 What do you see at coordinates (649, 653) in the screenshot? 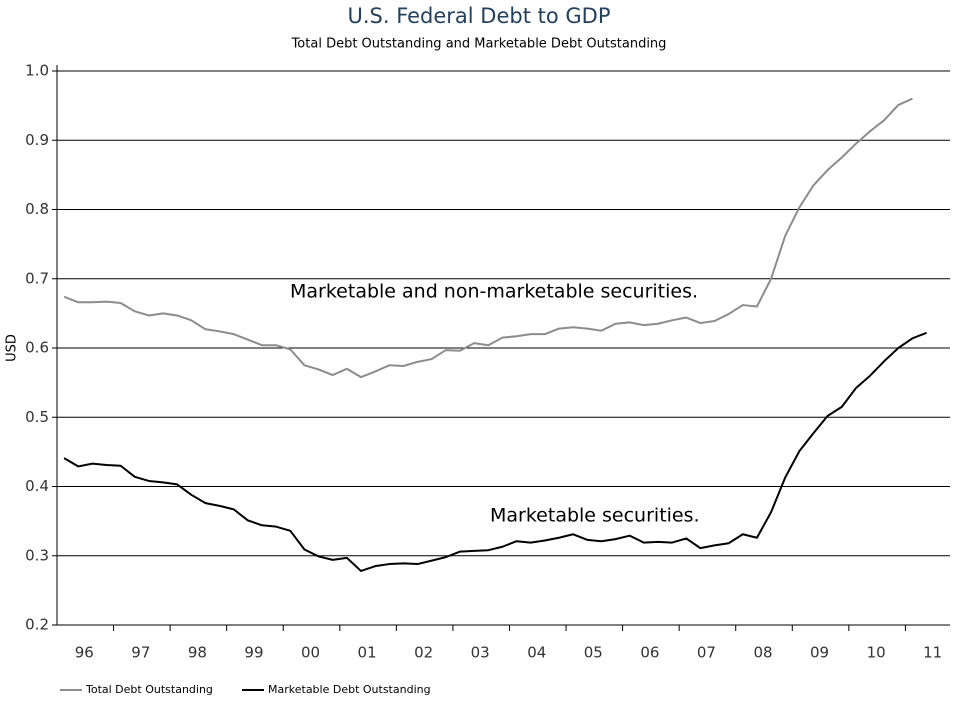
I see `x-tick-label: 06` at bounding box center [649, 653].